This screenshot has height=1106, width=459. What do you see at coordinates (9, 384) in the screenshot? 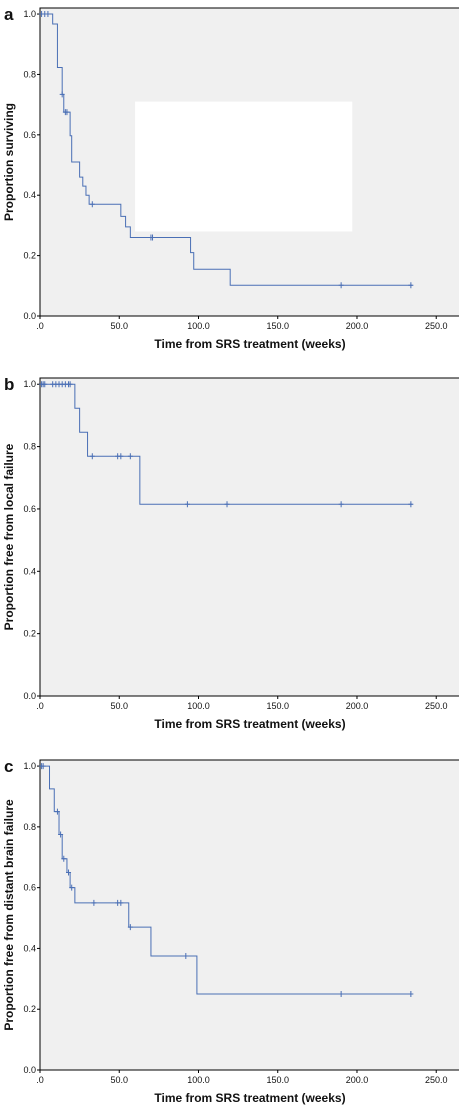
I see `panel-letter: b` at bounding box center [9, 384].